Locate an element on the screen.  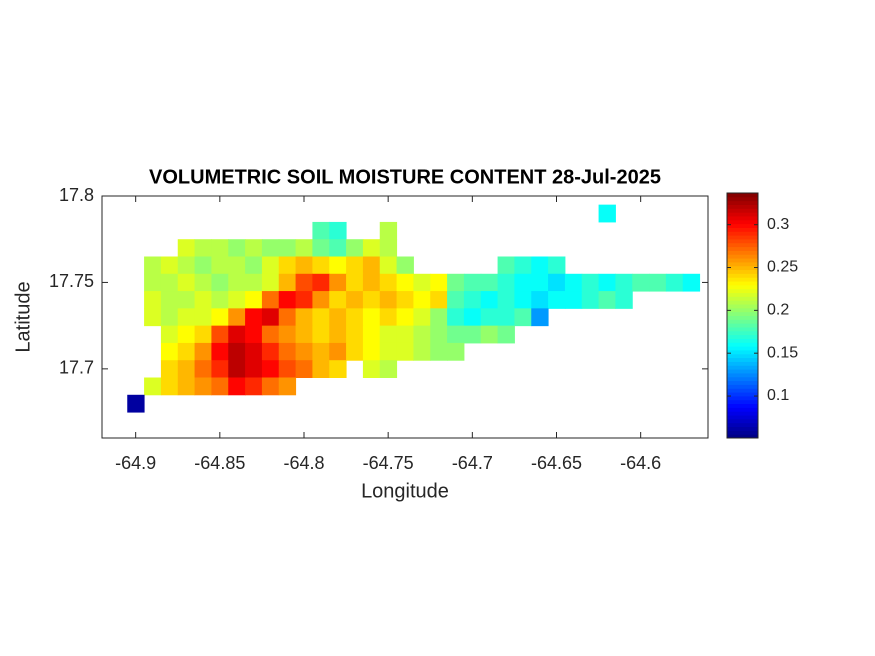
x-tick-label: -64.6 is located at coordinates (640, 463).